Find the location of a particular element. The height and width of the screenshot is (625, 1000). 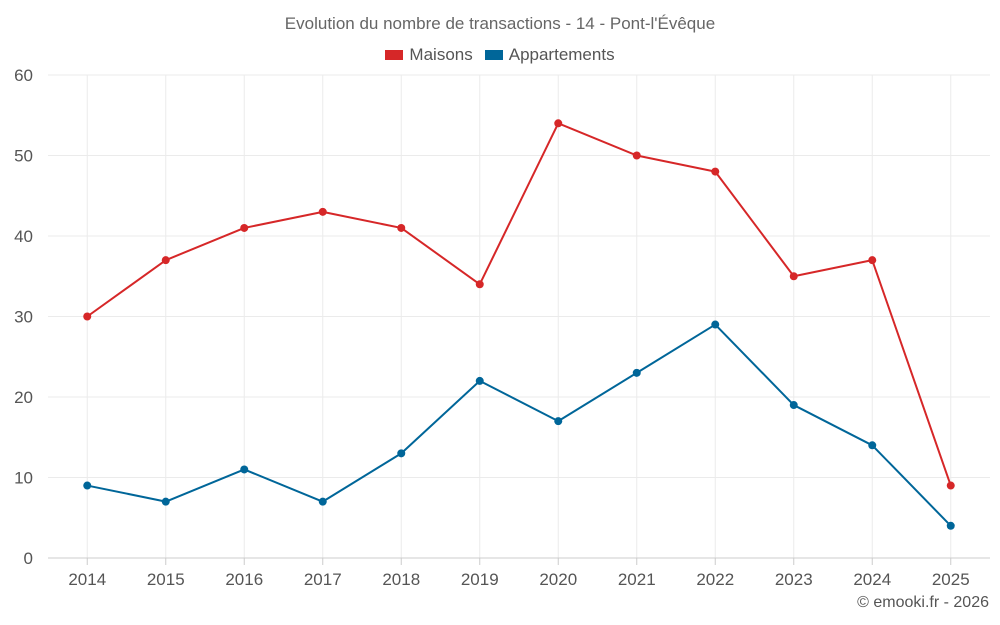

legend-label-maisons: Maisons is located at coordinates (441, 54).